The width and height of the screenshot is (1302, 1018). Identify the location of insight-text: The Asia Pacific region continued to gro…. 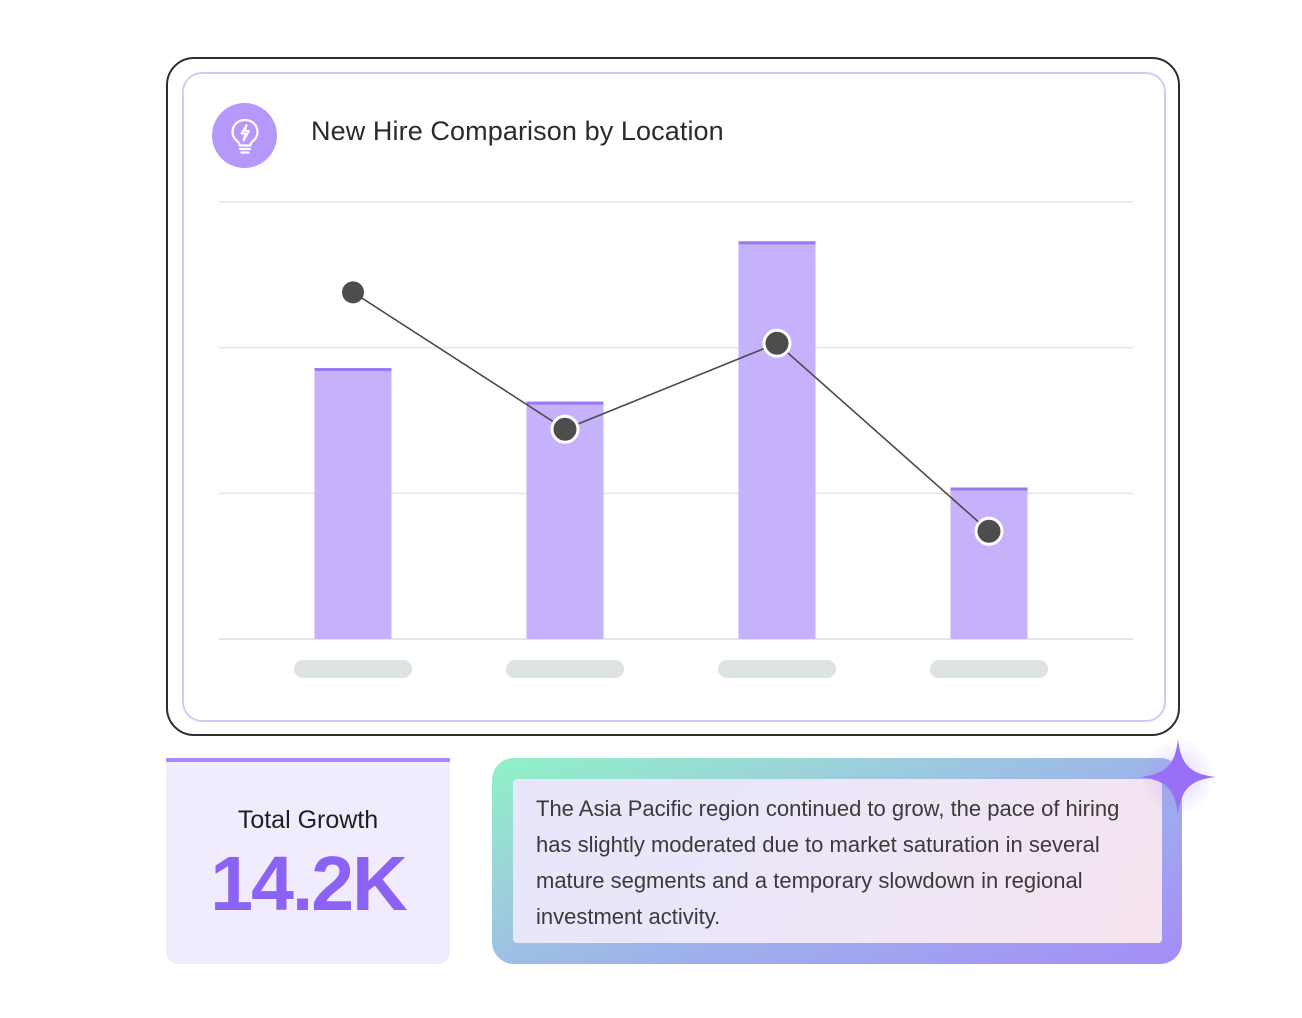
(828, 862).